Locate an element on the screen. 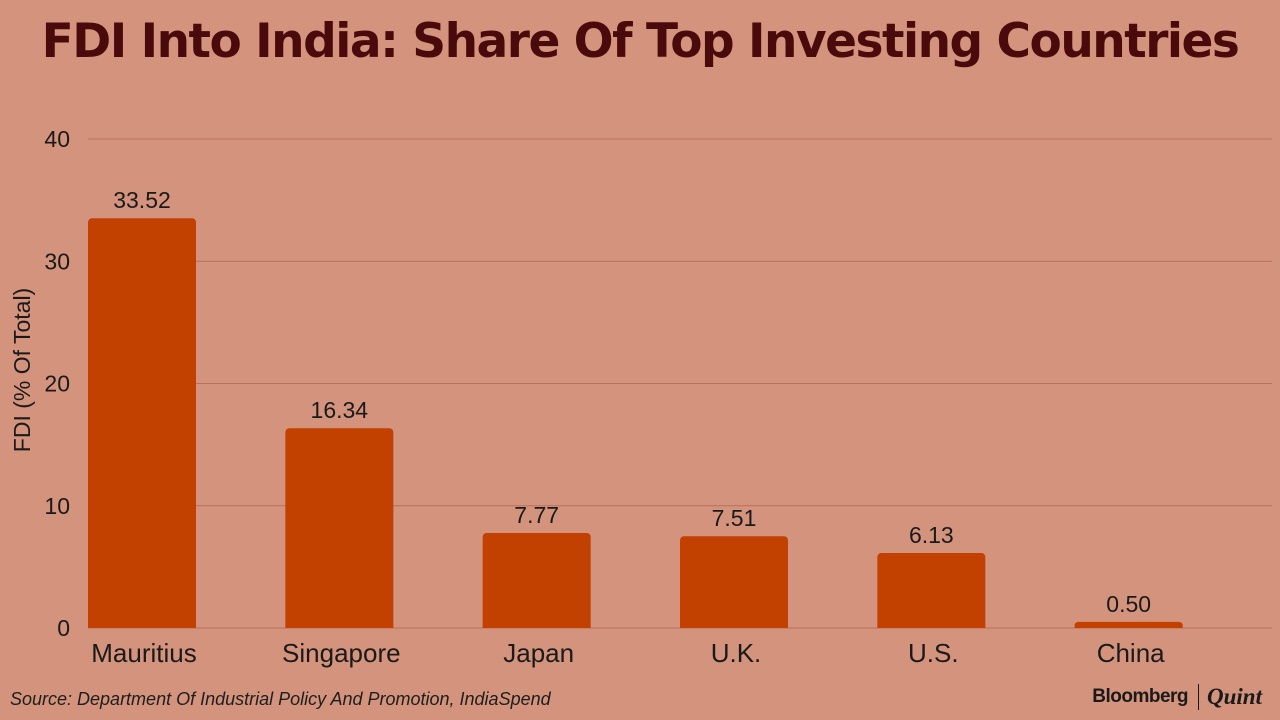 Image resolution: width=1280 pixels, height=720 pixels. category-label: U.S. is located at coordinates (933, 653).